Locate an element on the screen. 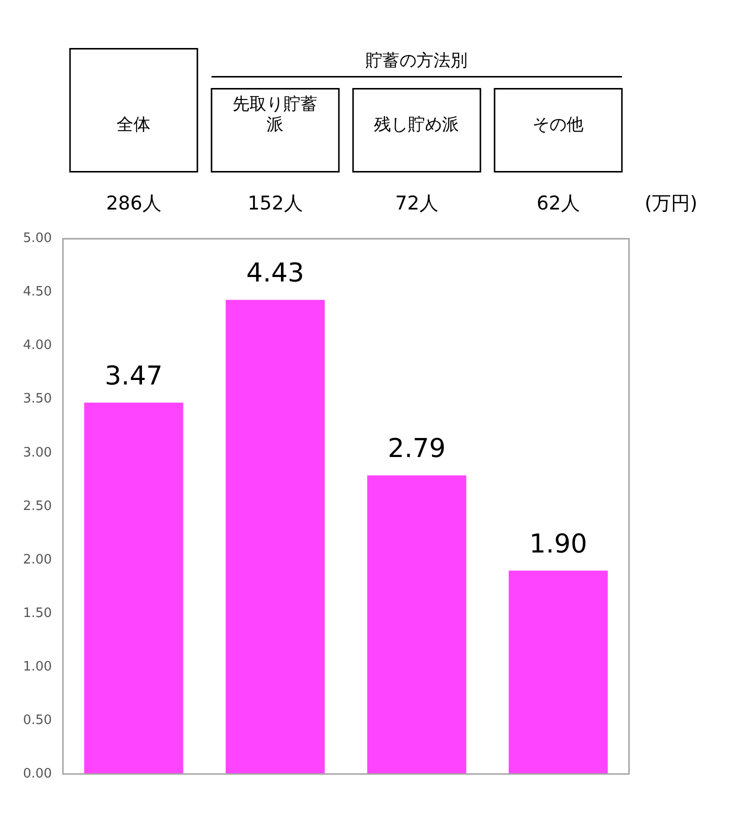 Image resolution: width=734 pixels, height=820 pixels. data-label: 1.90 is located at coordinates (558, 544).